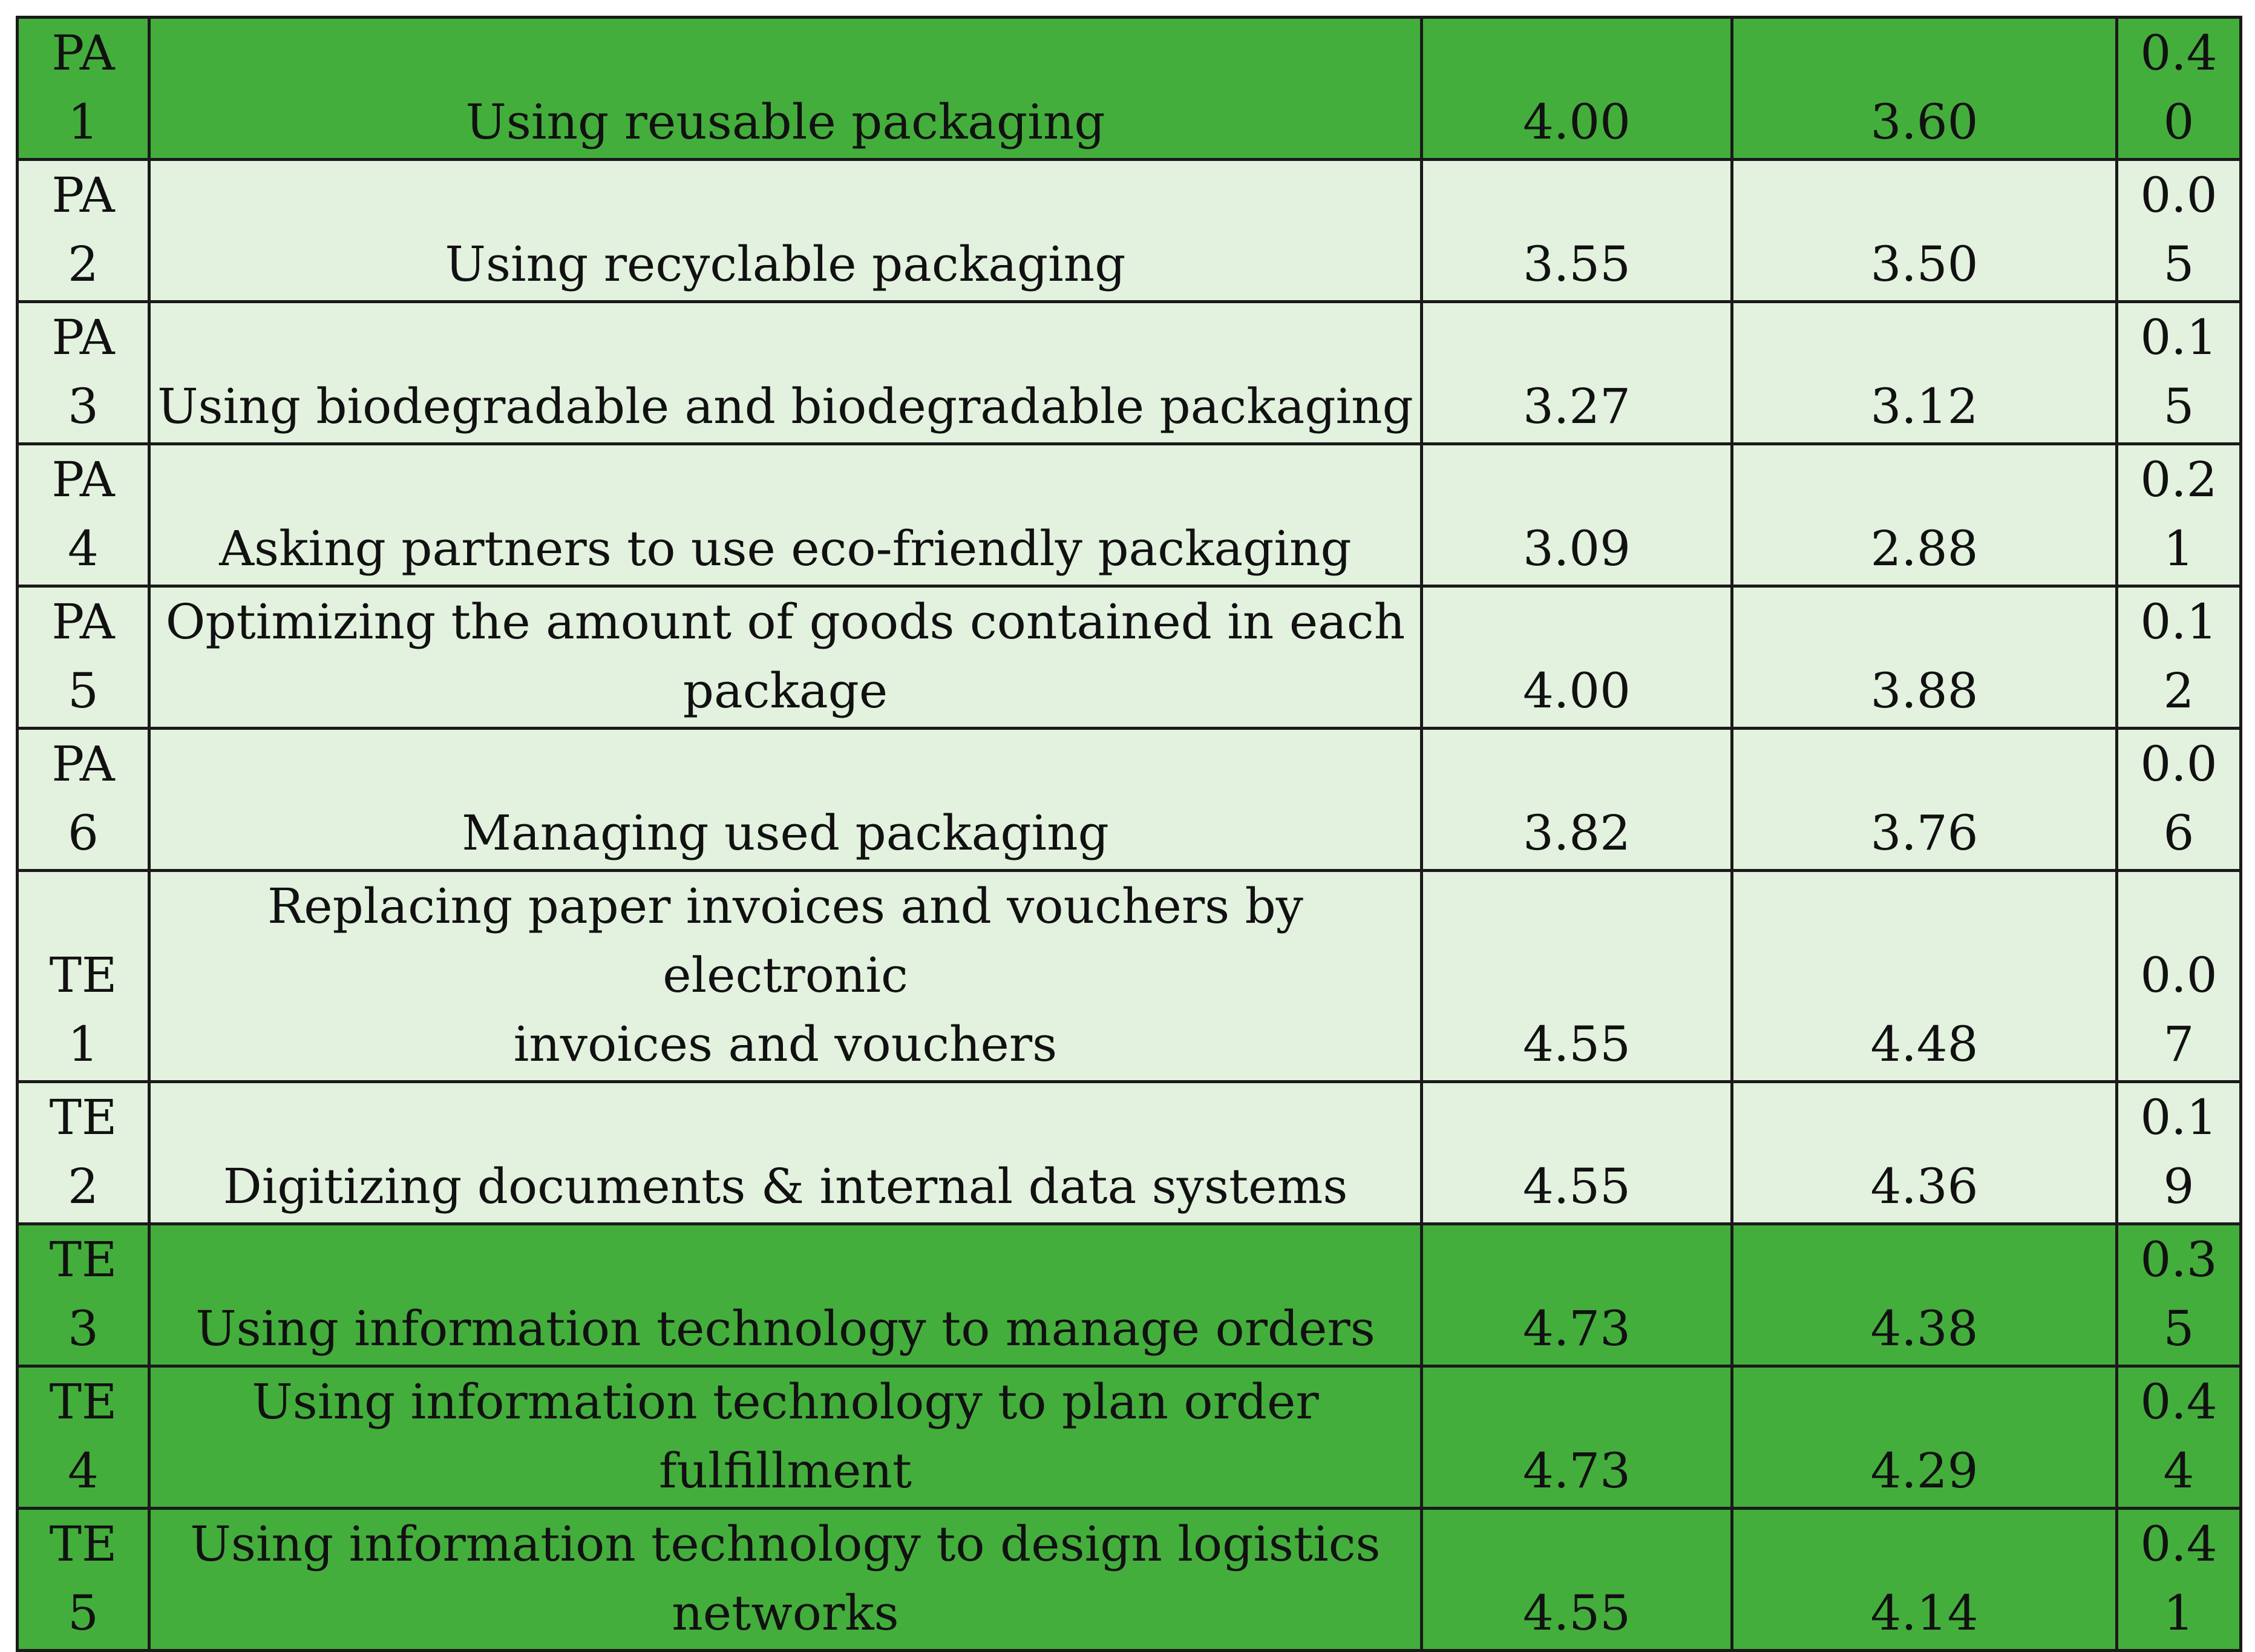 Image resolution: width=2255 pixels, height=1652 pixels. What do you see at coordinates (83, 1328) in the screenshot?
I see `item-code-cell-line: 3` at bounding box center [83, 1328].